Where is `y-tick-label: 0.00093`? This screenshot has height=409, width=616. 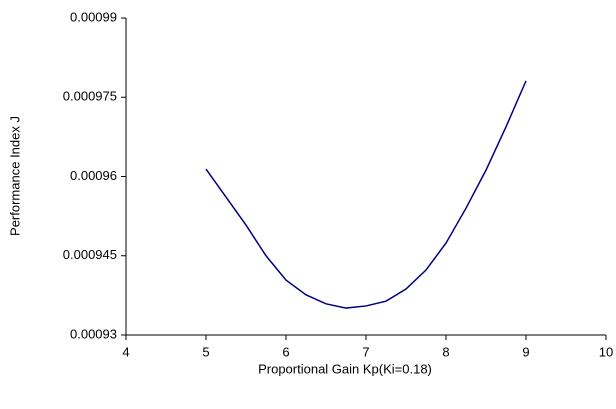 y-tick-label: 0.00093 is located at coordinates (93, 333).